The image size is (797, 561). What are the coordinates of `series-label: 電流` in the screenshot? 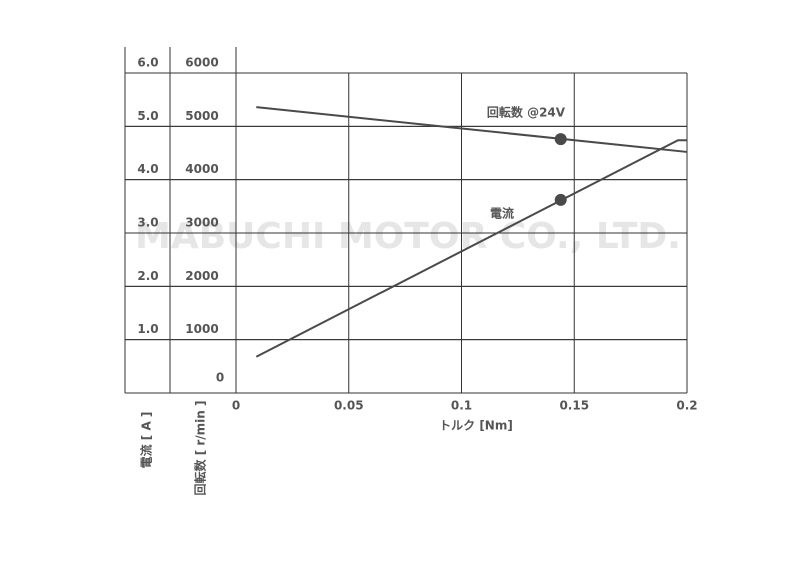 It's located at (502, 213).